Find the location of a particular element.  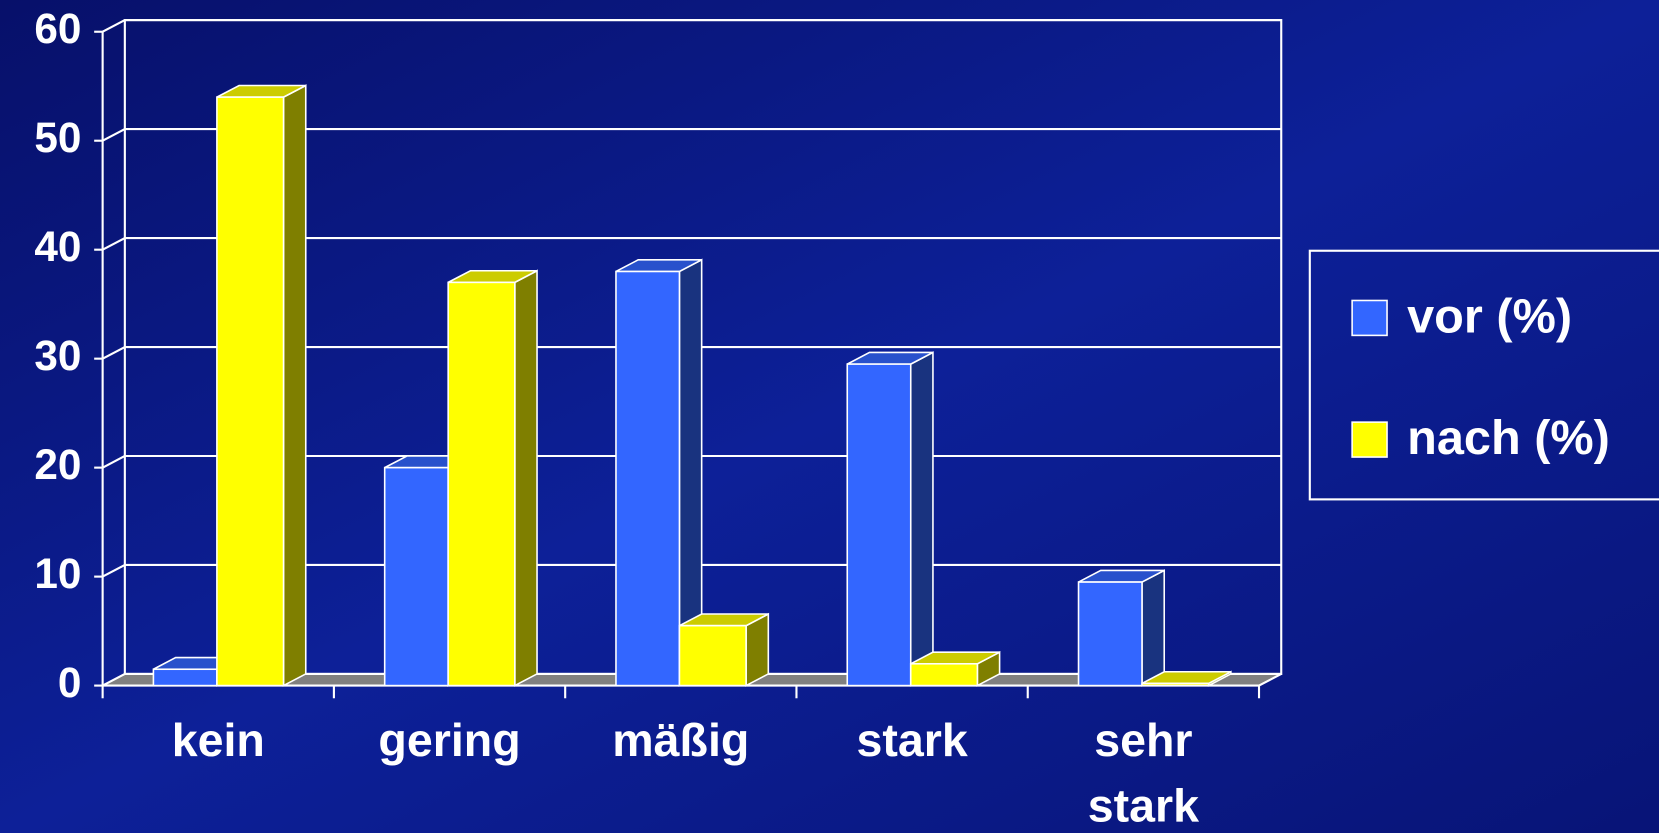

y-tick-label: 30 is located at coordinates (57, 355).